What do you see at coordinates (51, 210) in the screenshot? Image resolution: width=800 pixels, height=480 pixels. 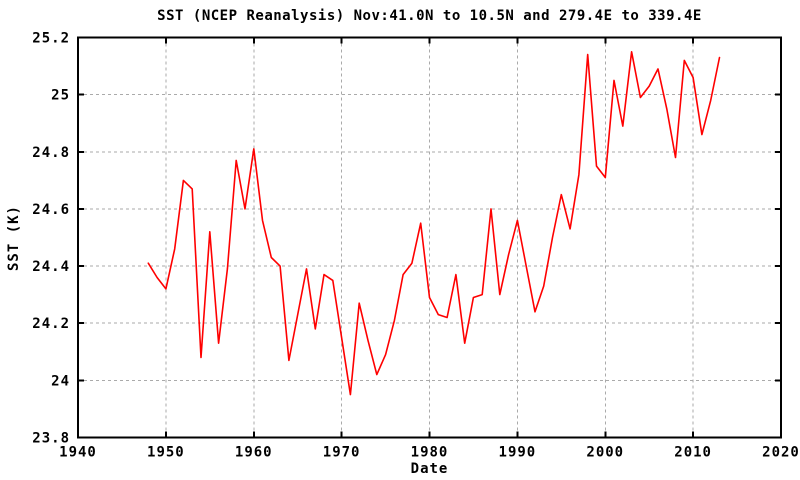 I see `y-tick-label: 24.6` at bounding box center [51, 210].